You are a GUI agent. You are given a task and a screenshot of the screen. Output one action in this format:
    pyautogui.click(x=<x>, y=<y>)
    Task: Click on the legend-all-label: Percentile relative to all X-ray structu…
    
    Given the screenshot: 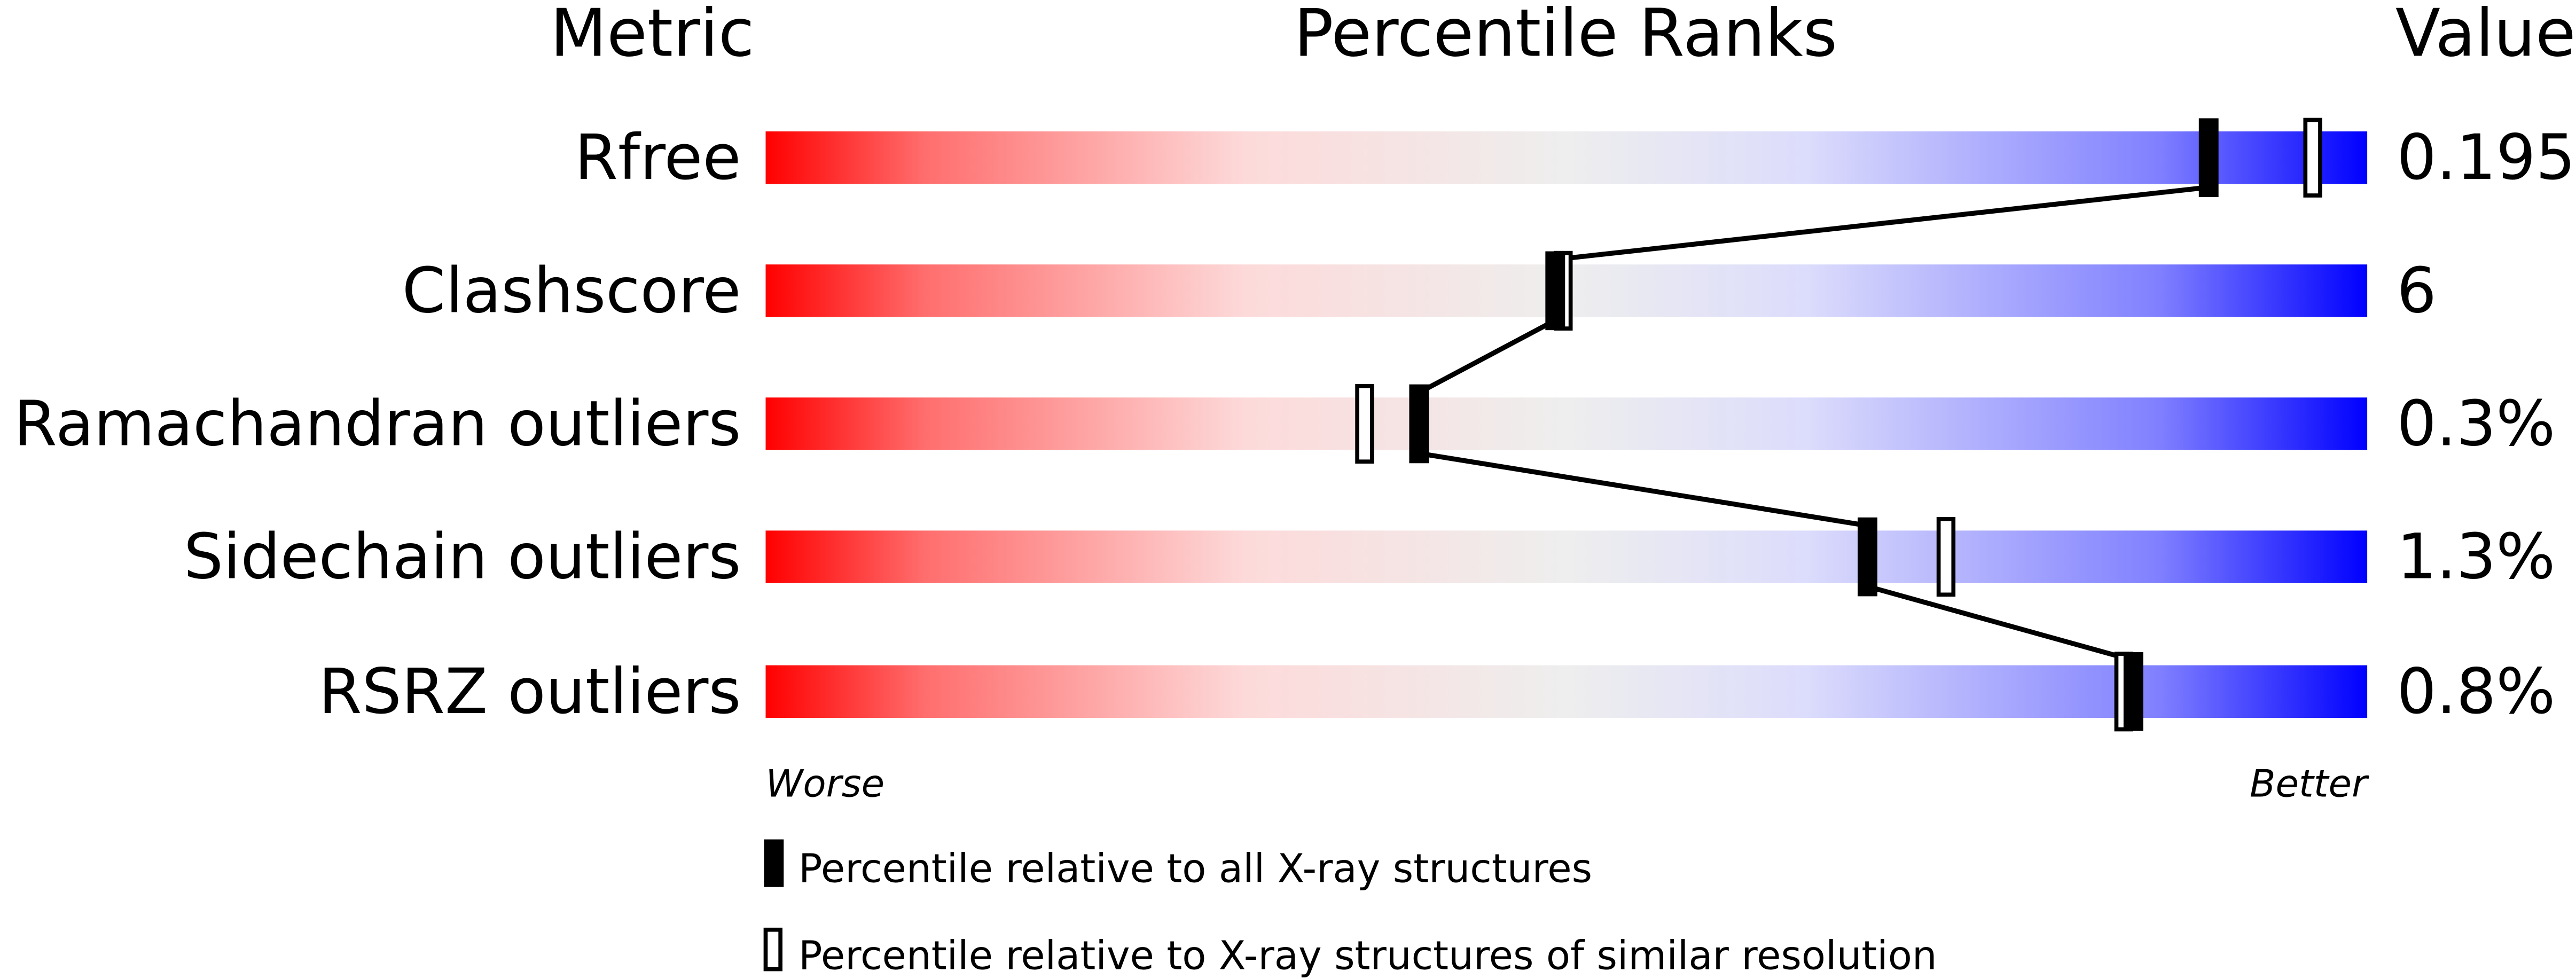 What is the action you would take?
    pyautogui.click(x=1195, y=869)
    